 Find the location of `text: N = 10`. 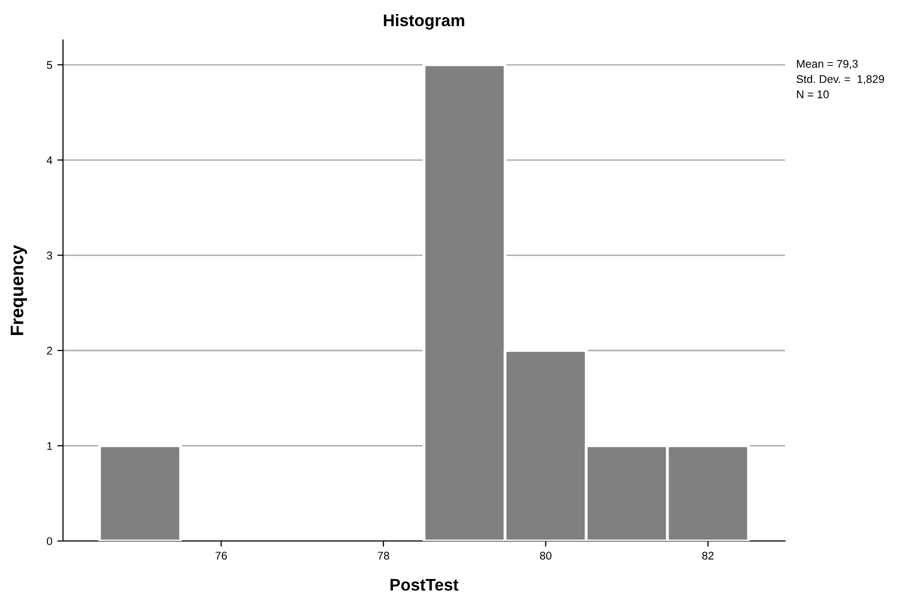

text: N = 10 is located at coordinates (813, 94).